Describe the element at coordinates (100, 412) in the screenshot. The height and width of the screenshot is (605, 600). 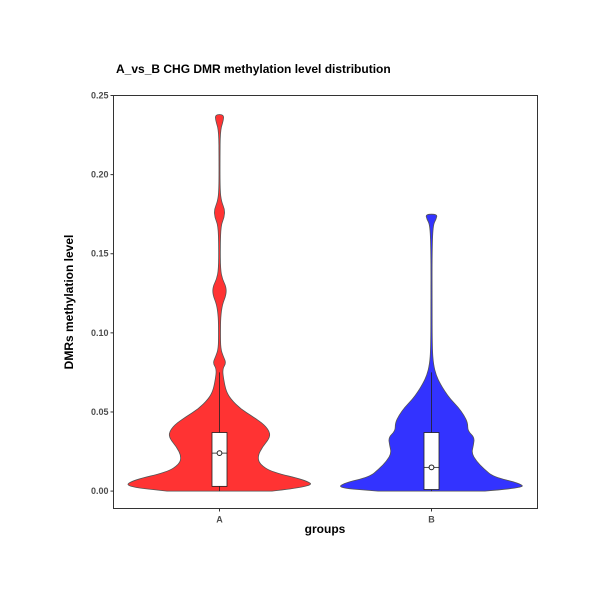
I see `y-tick-label: 0.05` at that location.